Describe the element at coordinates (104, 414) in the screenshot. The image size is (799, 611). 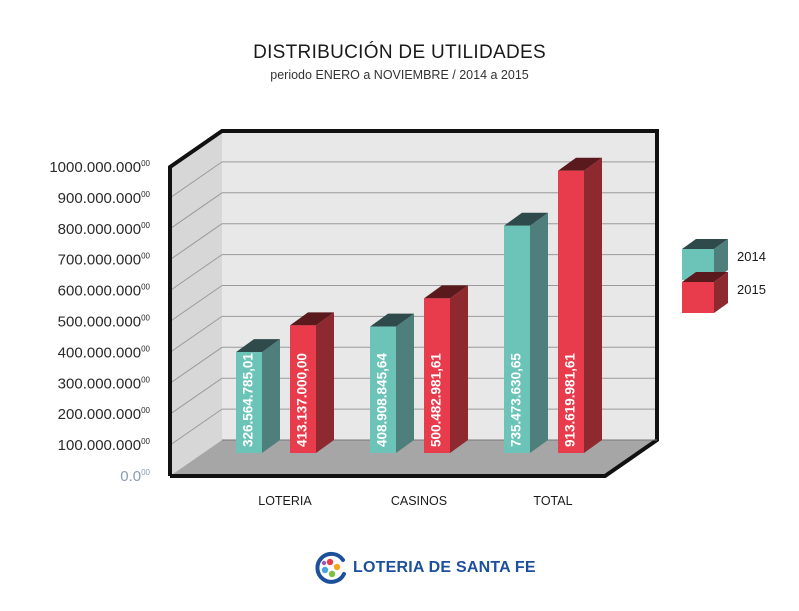
I see `y-tick-label: 200.000.00000` at that location.